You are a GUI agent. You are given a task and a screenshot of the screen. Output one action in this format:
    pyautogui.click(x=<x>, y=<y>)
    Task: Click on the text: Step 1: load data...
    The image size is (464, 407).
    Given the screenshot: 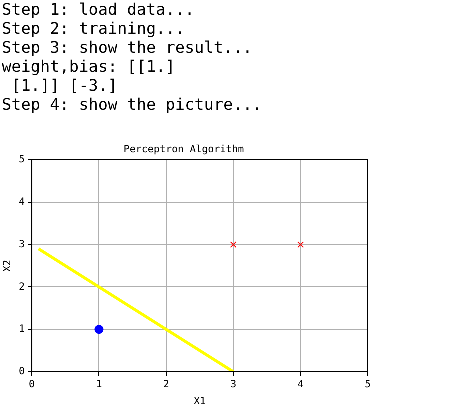 What is the action you would take?
    pyautogui.click(x=99, y=9)
    